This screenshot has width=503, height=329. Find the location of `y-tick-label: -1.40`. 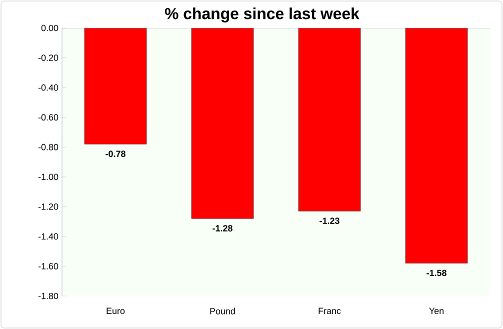

y-tick-label: -1.40 is located at coordinates (48, 236).